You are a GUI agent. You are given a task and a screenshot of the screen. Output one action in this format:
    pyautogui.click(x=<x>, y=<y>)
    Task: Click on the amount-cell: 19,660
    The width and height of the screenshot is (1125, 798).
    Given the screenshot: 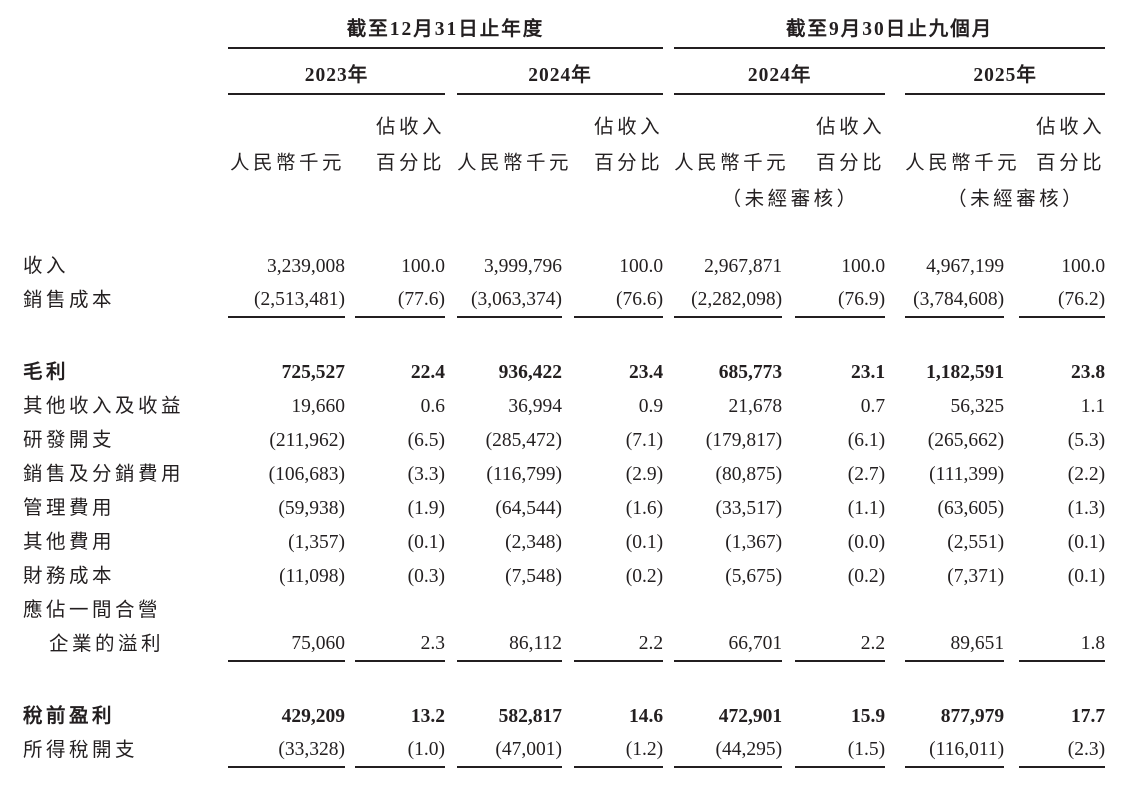 What is the action you would take?
    pyautogui.click(x=318, y=406)
    